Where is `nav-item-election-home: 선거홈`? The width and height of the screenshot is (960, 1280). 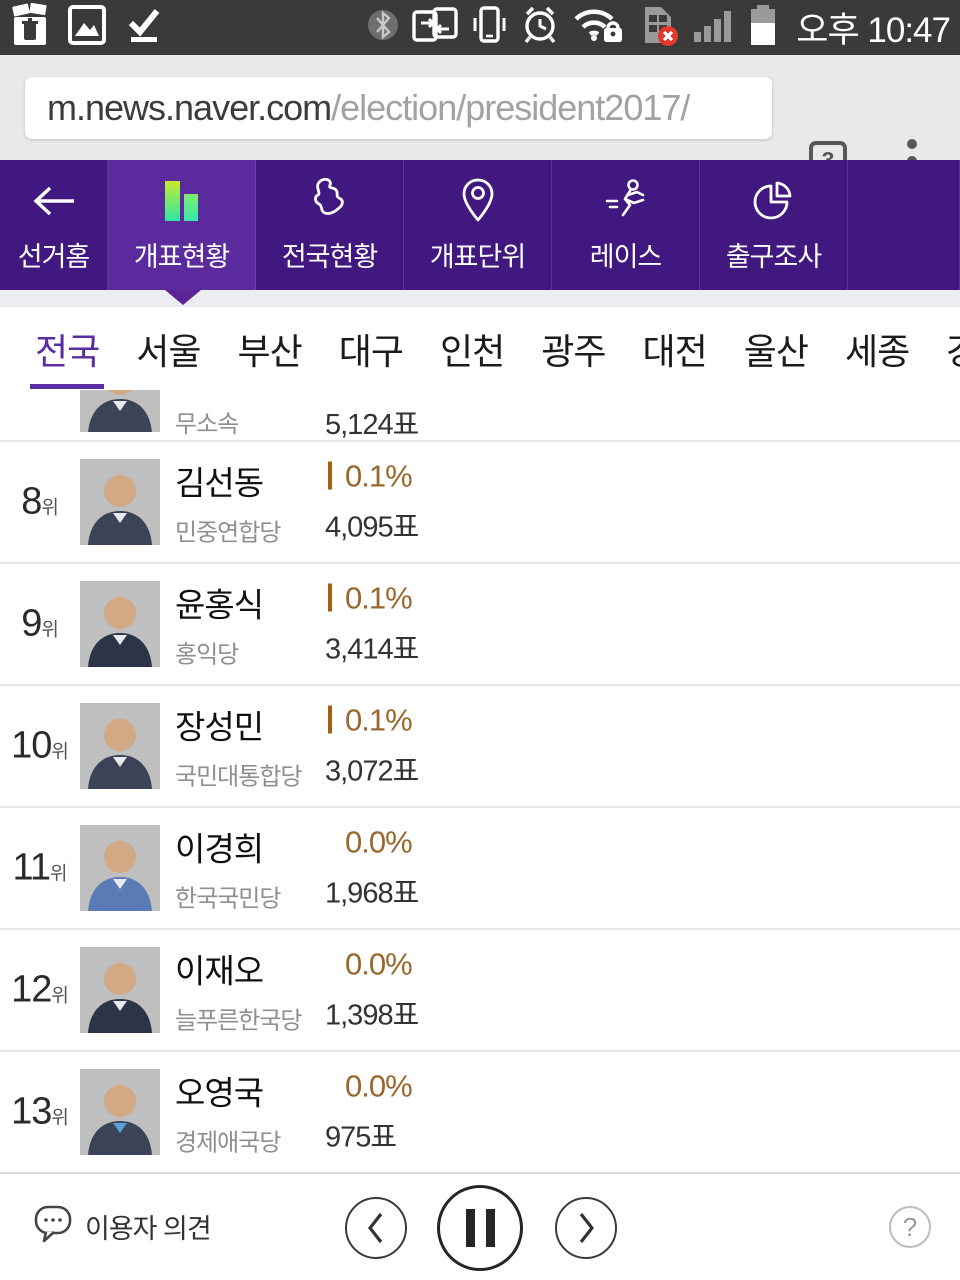
nav-item-election-home: 선거홈 is located at coordinates (54, 225).